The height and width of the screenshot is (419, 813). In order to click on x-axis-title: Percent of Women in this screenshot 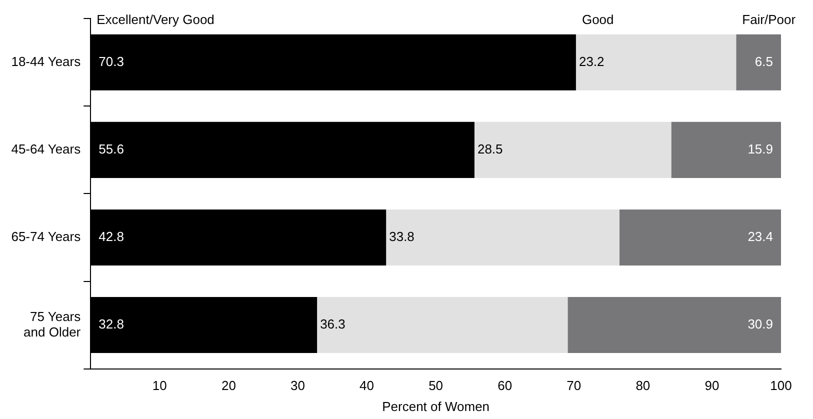, I will do `click(436, 406)`.